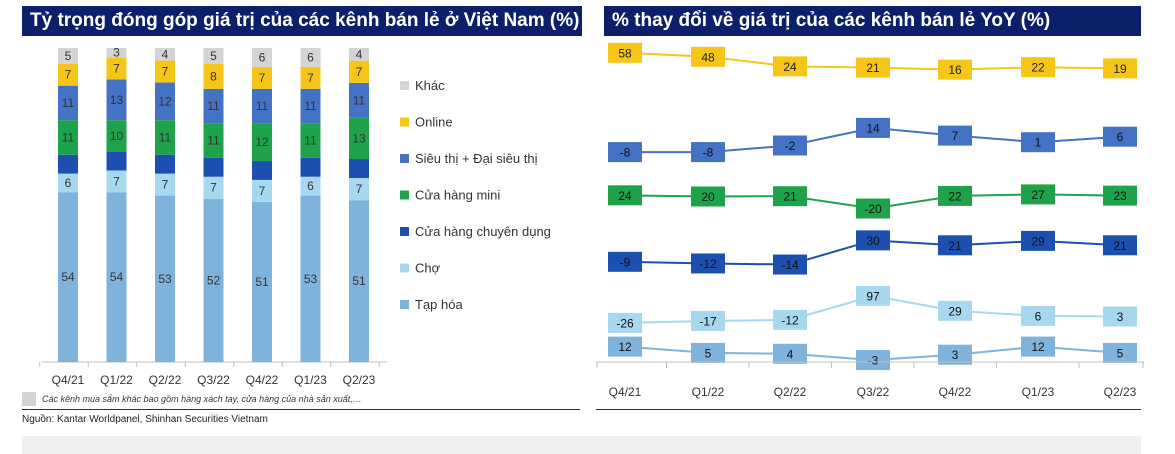 This screenshot has width=1175, height=454. What do you see at coordinates (359, 281) in the screenshot?
I see `data-label: 51` at bounding box center [359, 281].